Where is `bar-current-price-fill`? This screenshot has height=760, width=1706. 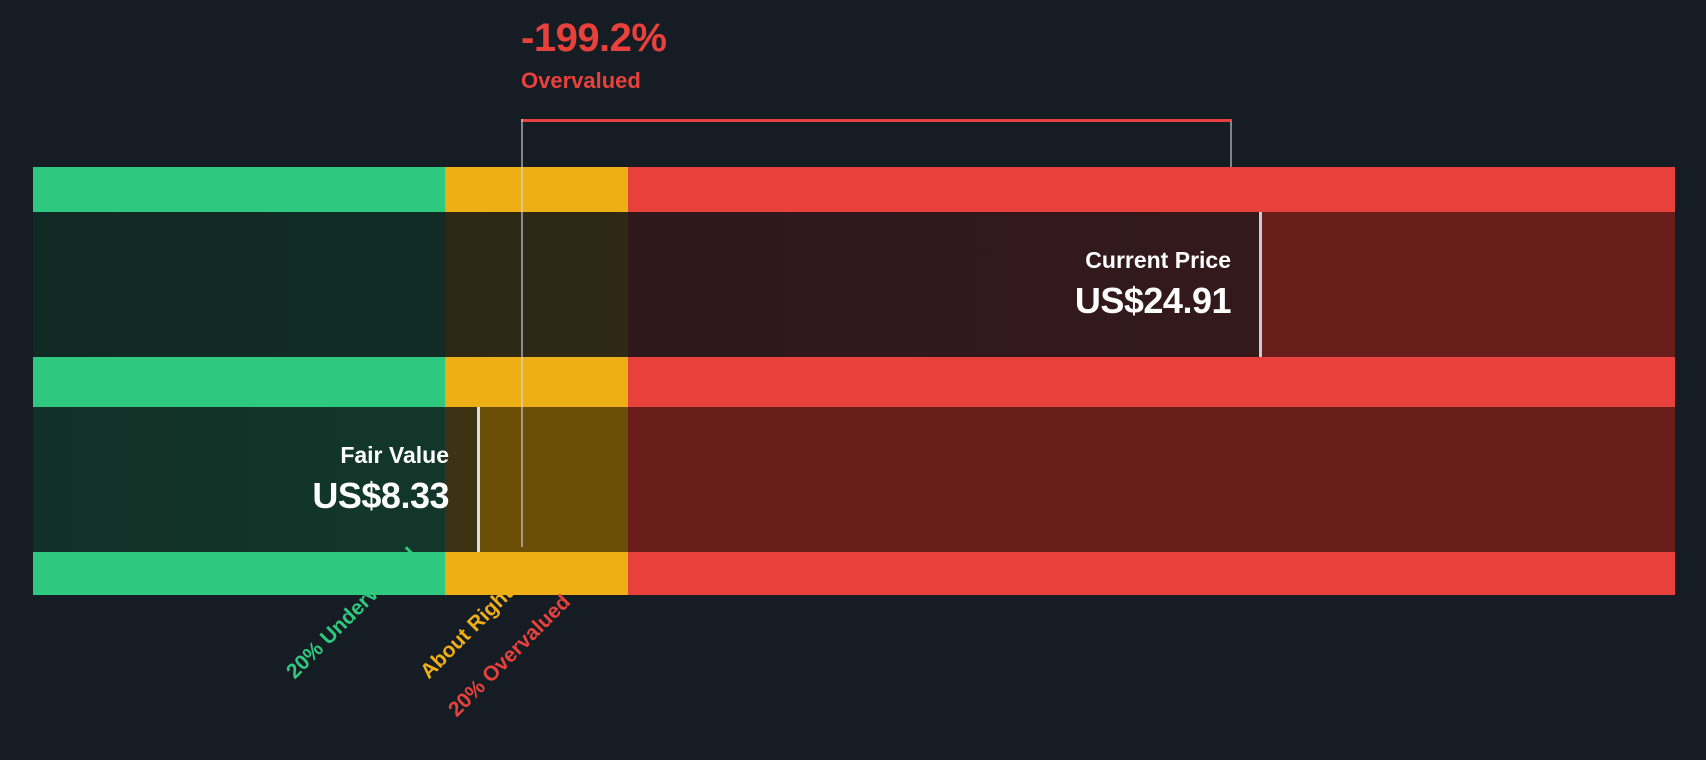
bar-current-price-fill is located at coordinates (646, 284).